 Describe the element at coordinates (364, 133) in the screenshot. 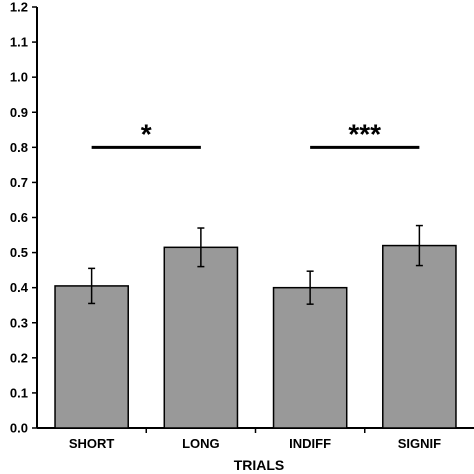

I see `significance-label: ***` at that location.